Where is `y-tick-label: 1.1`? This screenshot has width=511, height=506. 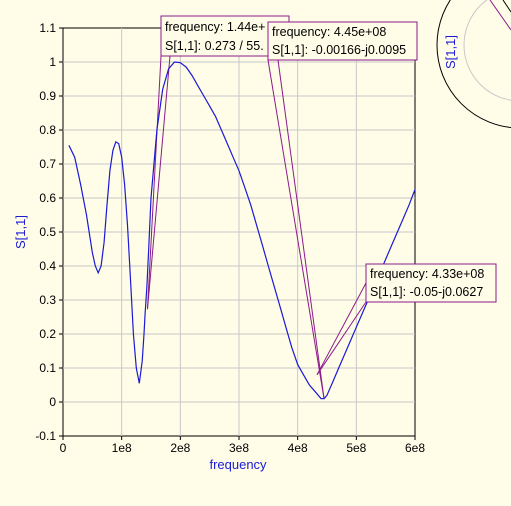 y-tick-label: 1.1 is located at coordinates (47, 28).